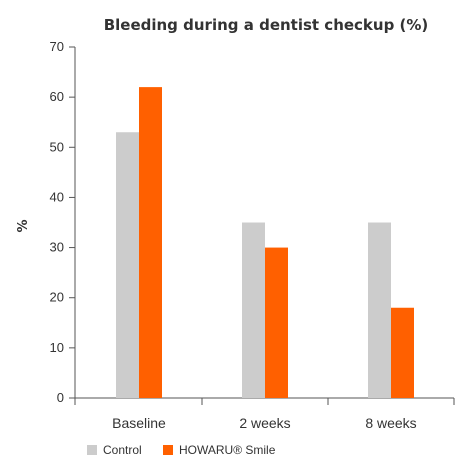 This screenshot has height=474, width=474. What do you see at coordinates (57, 297) in the screenshot?
I see `y-tick-label: 20` at bounding box center [57, 297].